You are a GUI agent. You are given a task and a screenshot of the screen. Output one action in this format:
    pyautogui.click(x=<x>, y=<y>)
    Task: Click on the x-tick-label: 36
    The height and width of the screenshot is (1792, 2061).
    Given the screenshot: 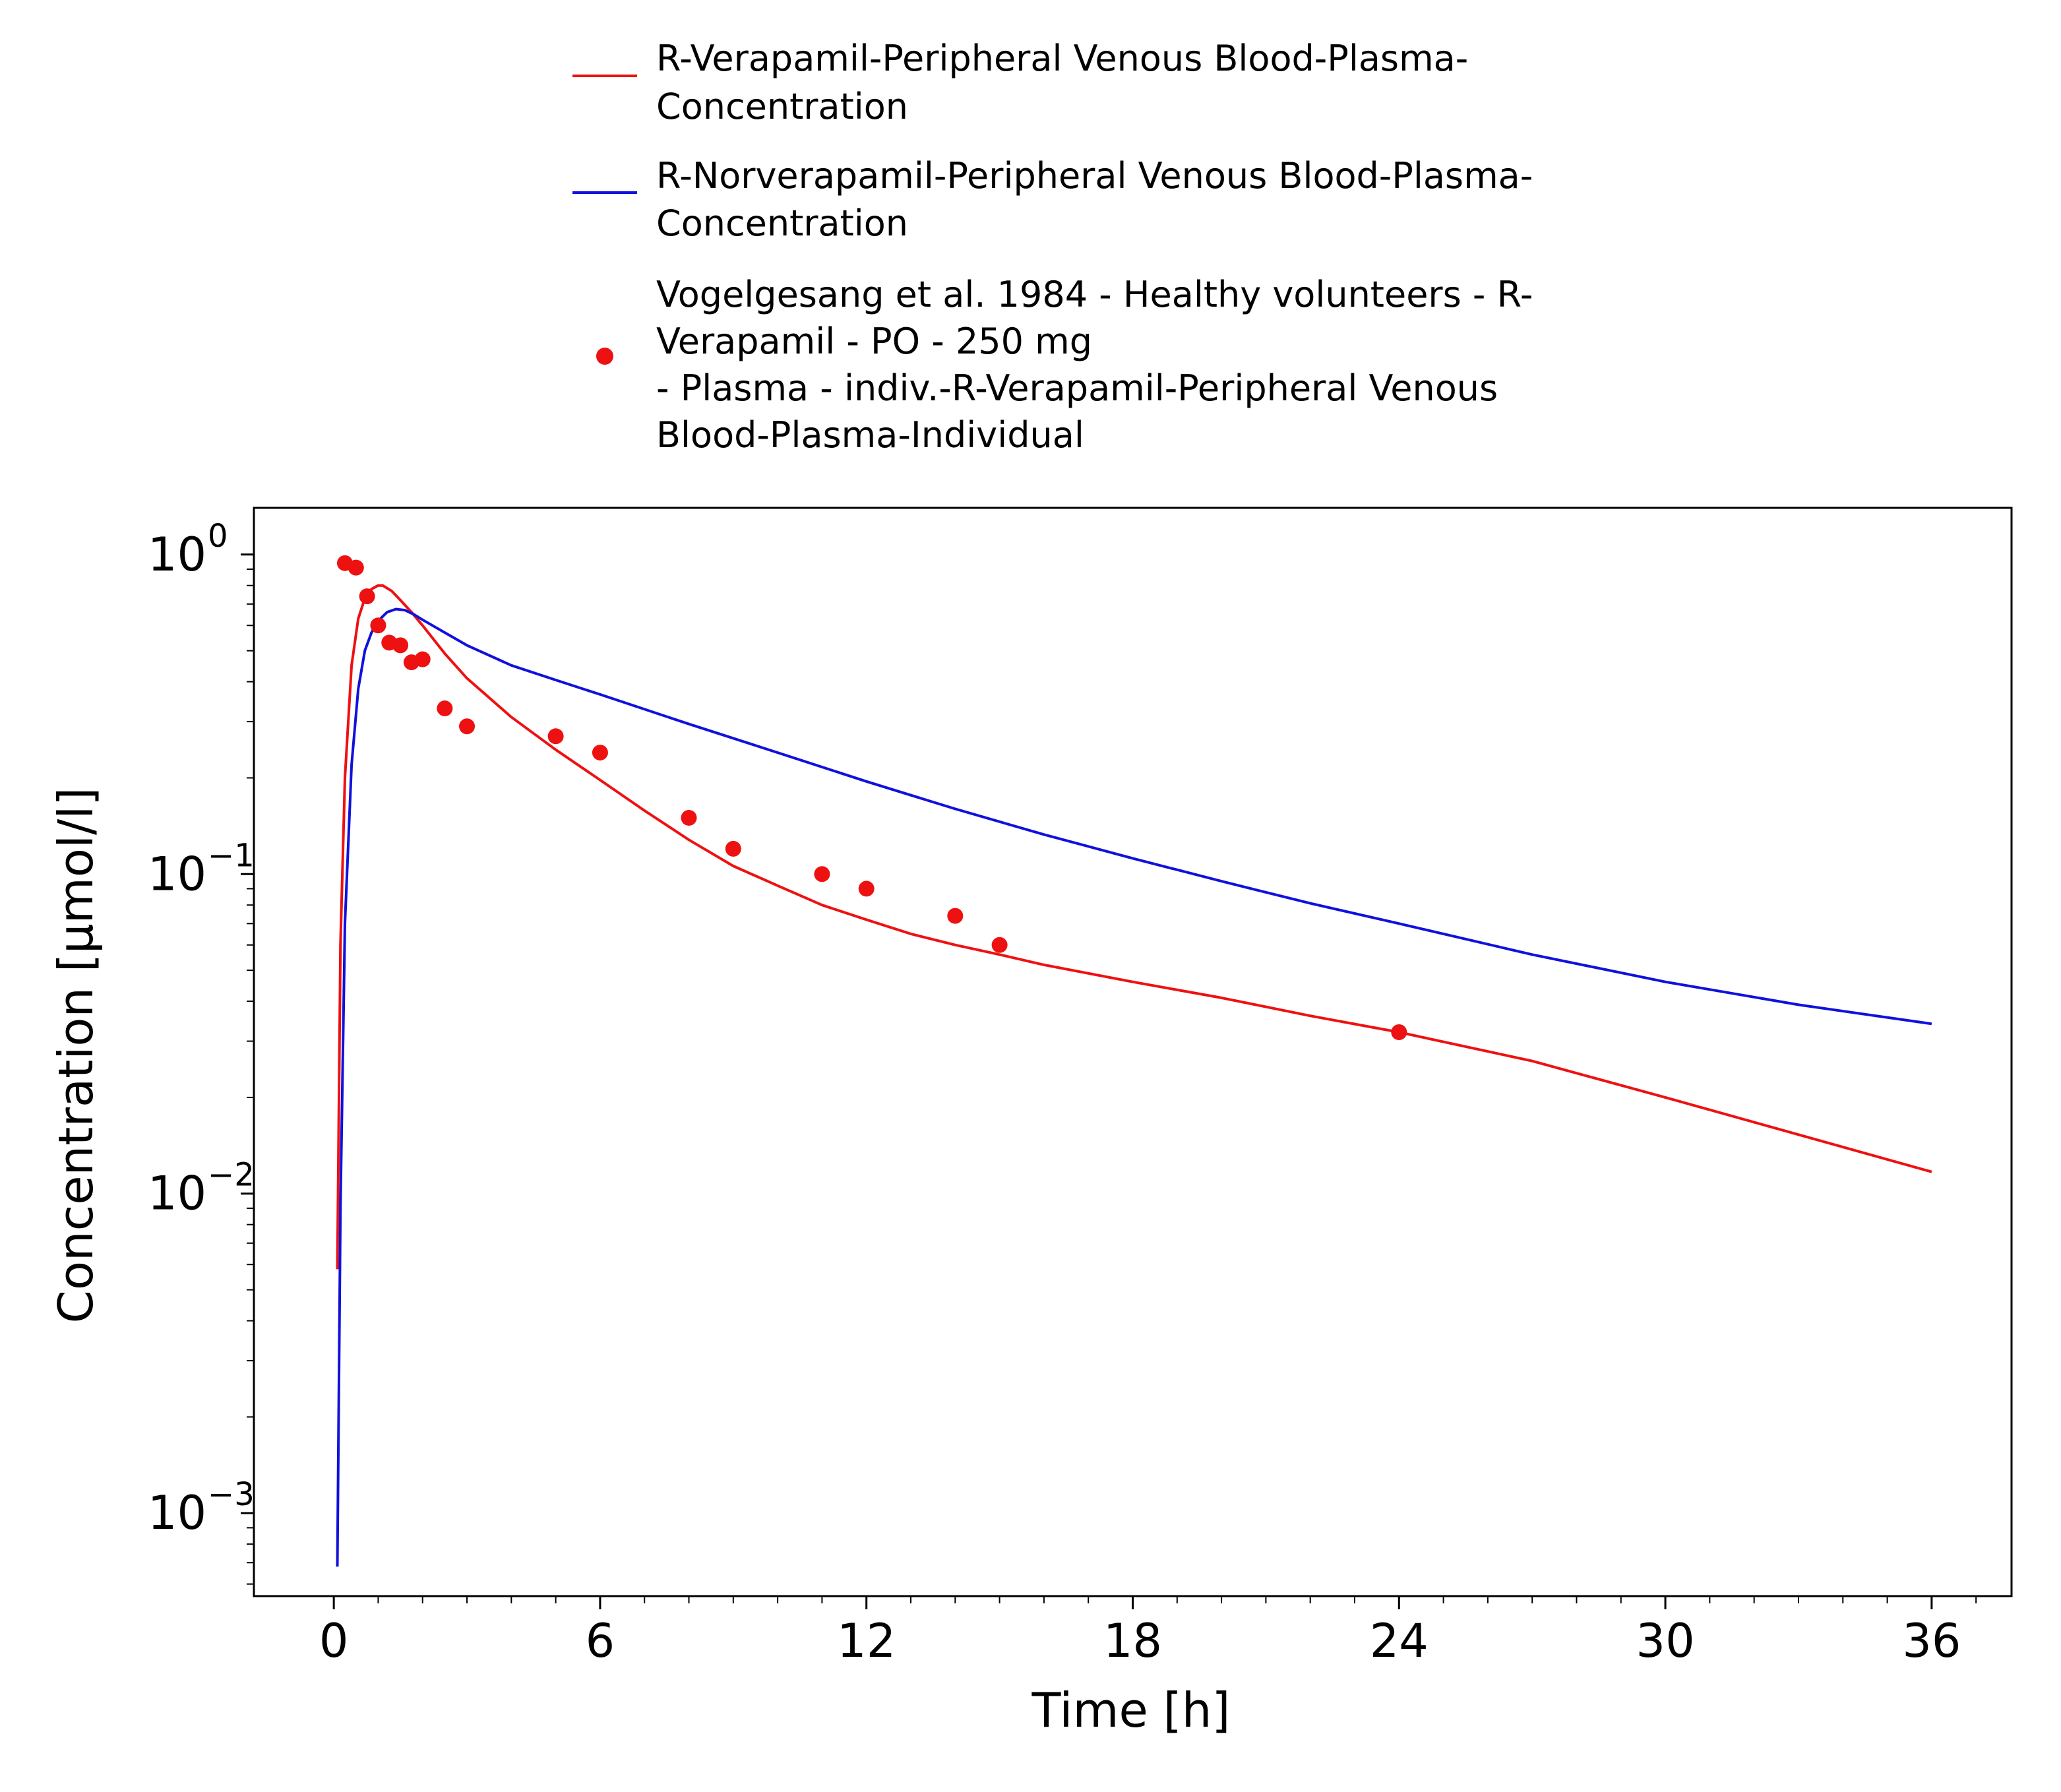 What is the action you would take?
    pyautogui.click(x=1931, y=1641)
    